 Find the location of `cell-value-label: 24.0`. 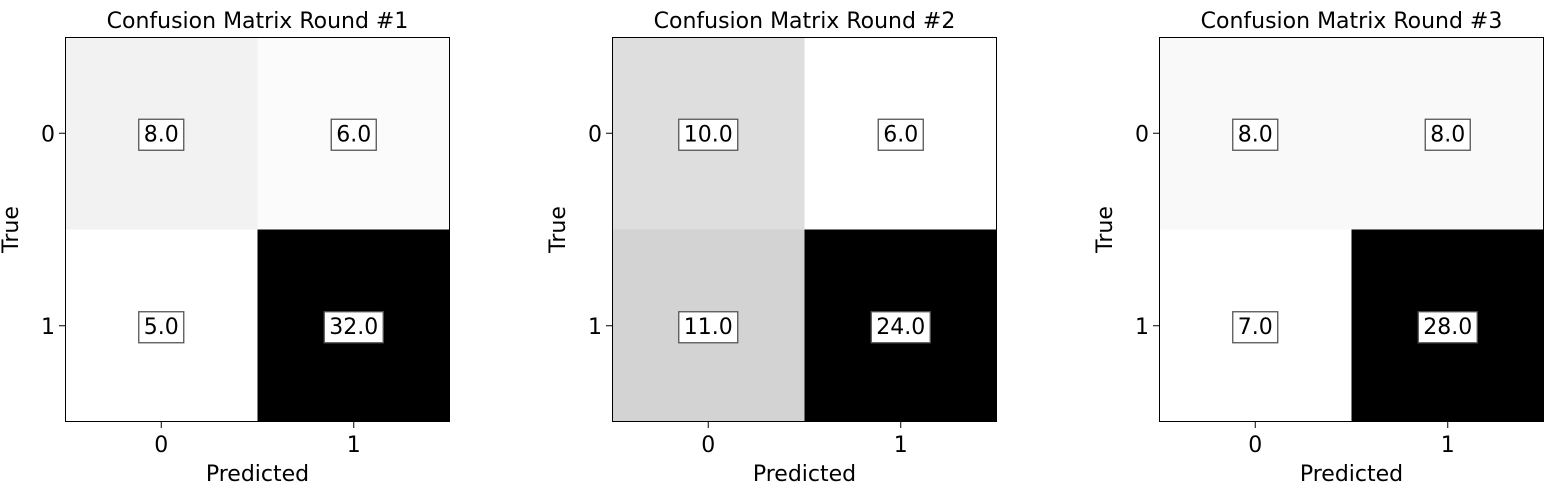

cell-value-label: 24.0 is located at coordinates (900, 327).